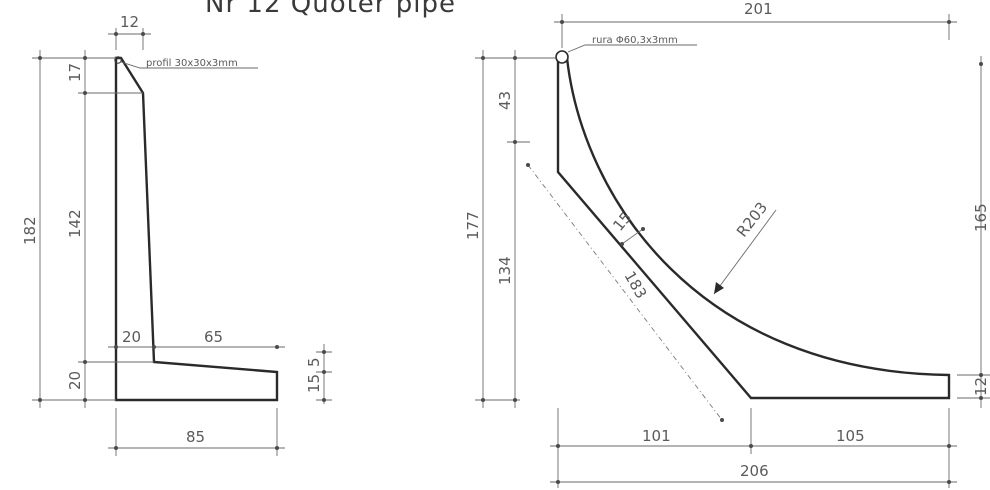 The height and width of the screenshot is (490, 990). I want to click on dim-line-left-top, so click(129, 39).